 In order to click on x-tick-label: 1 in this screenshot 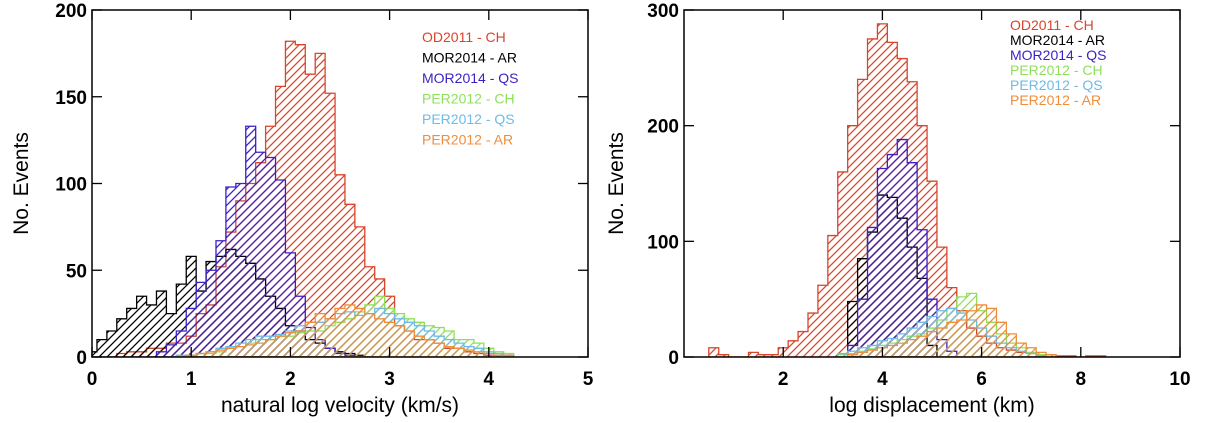, I will do `click(191, 379)`.